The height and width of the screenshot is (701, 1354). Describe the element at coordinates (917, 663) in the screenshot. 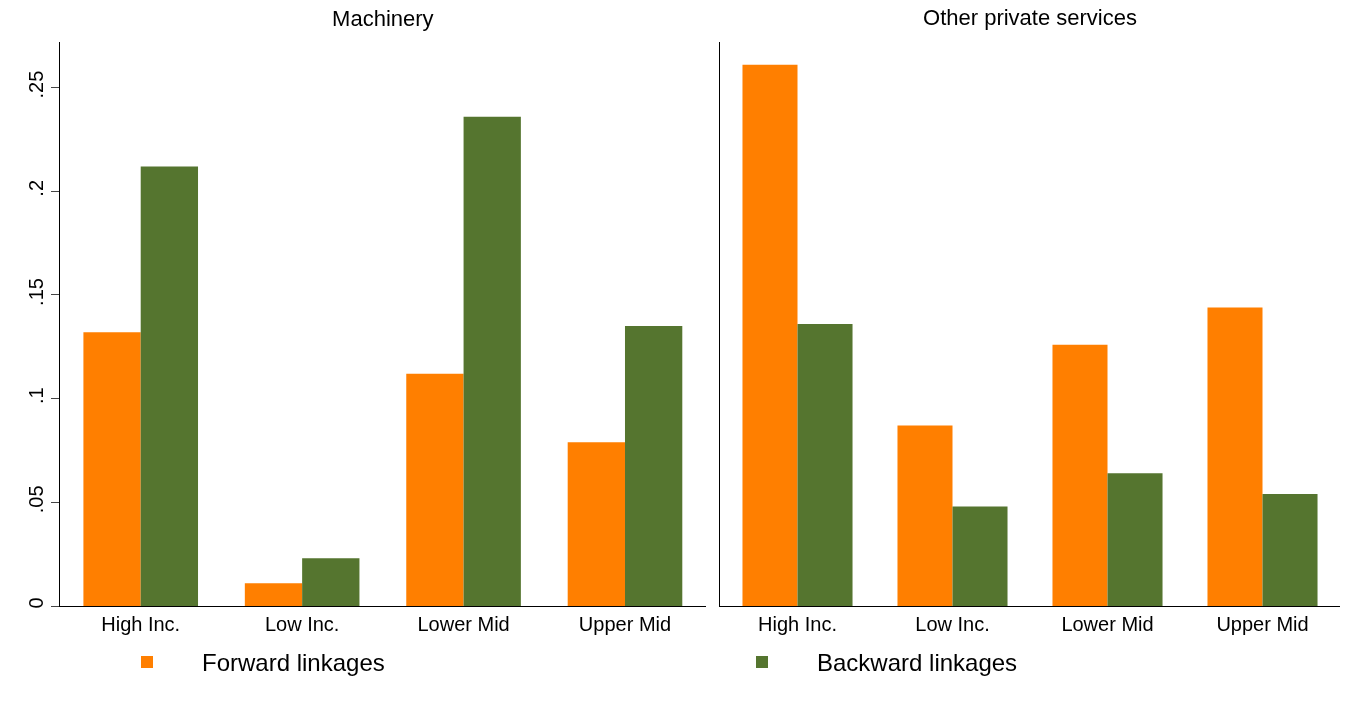

I see `legend-label: Backward linkages` at that location.